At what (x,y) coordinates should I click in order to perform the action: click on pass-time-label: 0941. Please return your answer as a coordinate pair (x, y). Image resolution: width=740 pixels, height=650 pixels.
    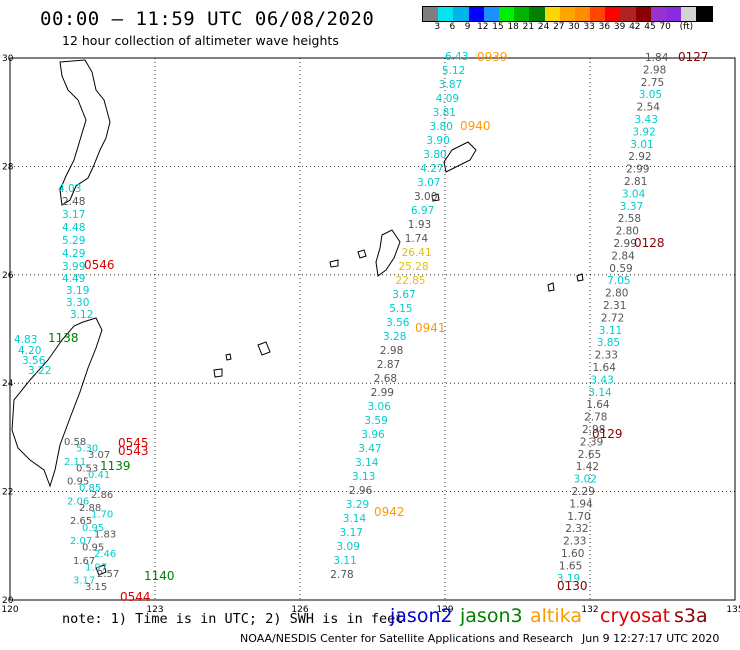
    Looking at the image, I should click on (430, 328).